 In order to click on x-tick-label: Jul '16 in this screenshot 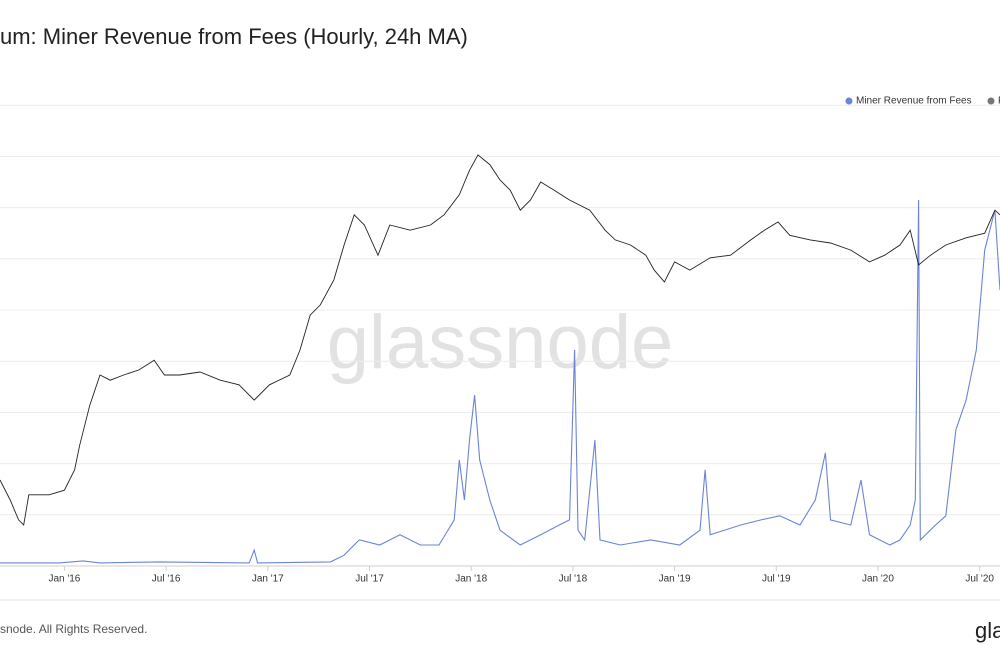, I will do `click(166, 579)`.